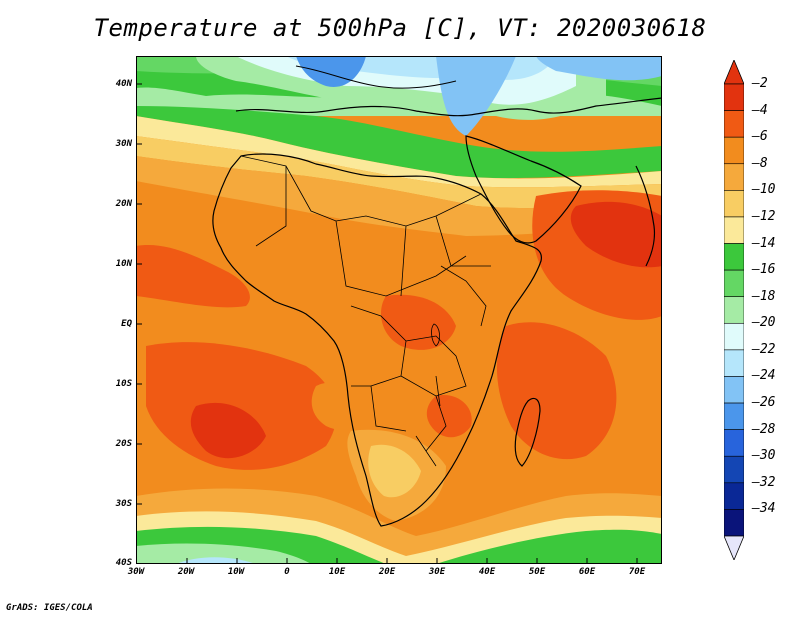 Image resolution: width=800 pixels, height=618 pixels. I want to click on colorbar-top-arrow, so click(734, 72).